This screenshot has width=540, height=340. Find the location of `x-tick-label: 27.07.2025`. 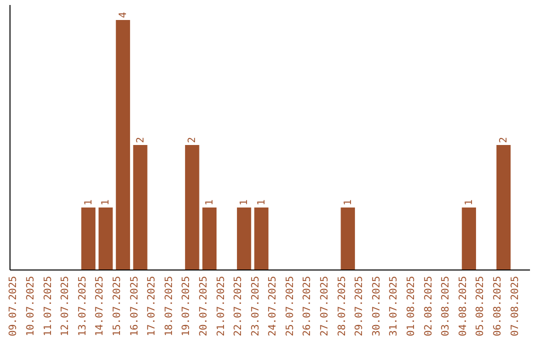

x-tick-label: 27.07.2025 is located at coordinates (325, 306).